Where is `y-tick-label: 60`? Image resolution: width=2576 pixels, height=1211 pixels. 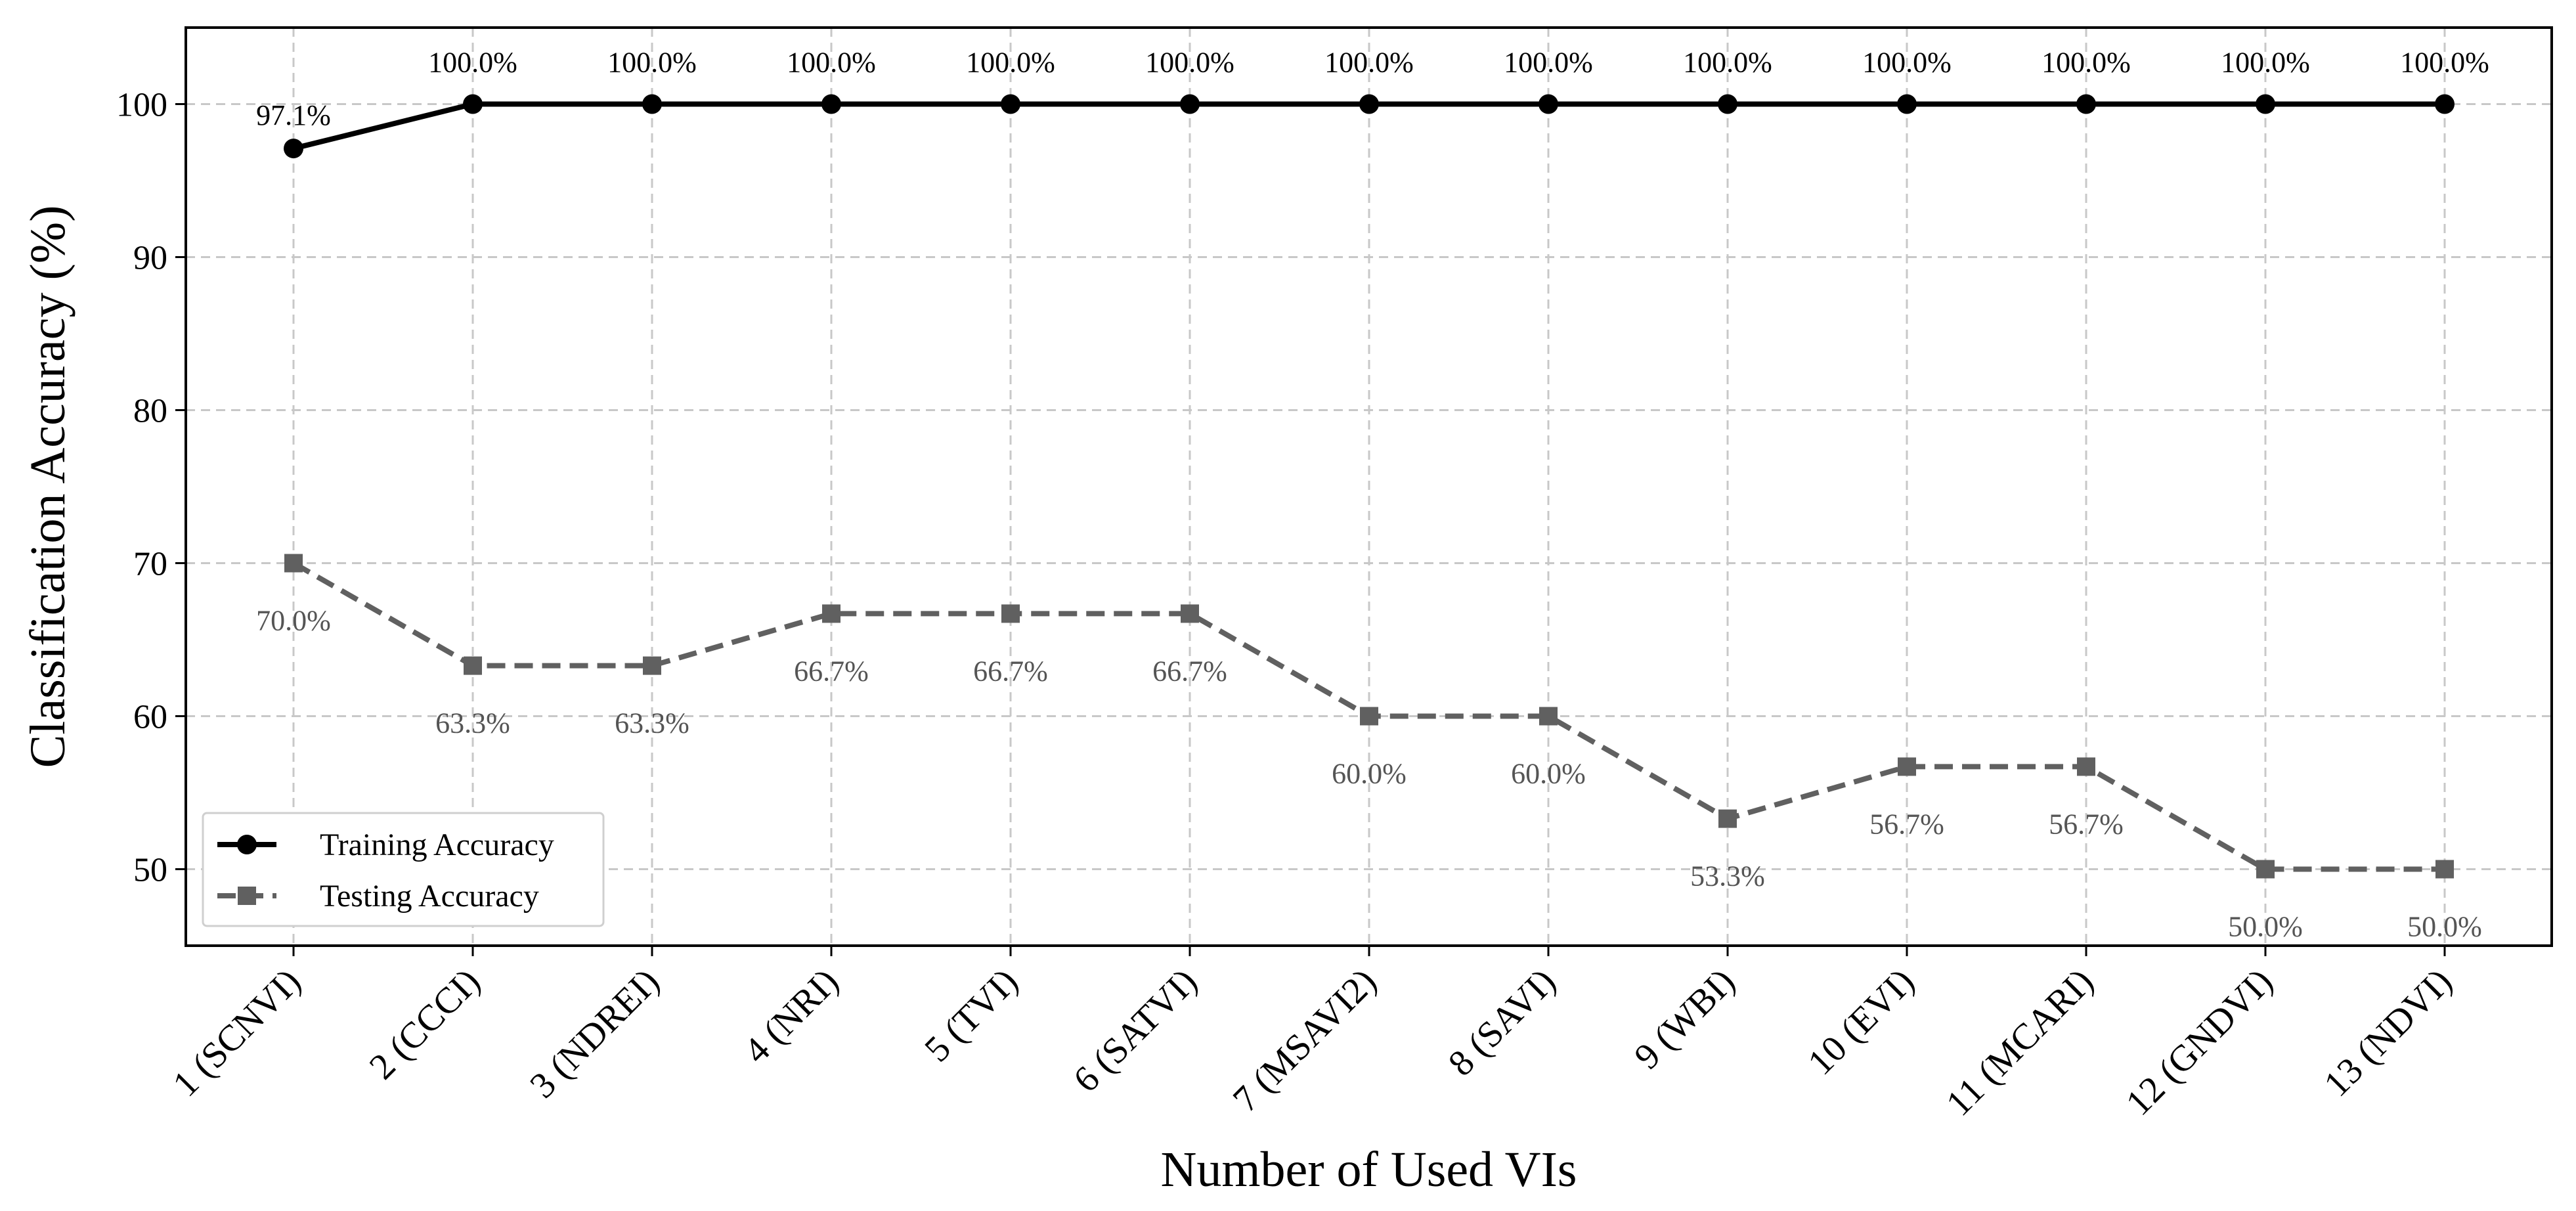
y-tick-label: 60 is located at coordinates (150, 717).